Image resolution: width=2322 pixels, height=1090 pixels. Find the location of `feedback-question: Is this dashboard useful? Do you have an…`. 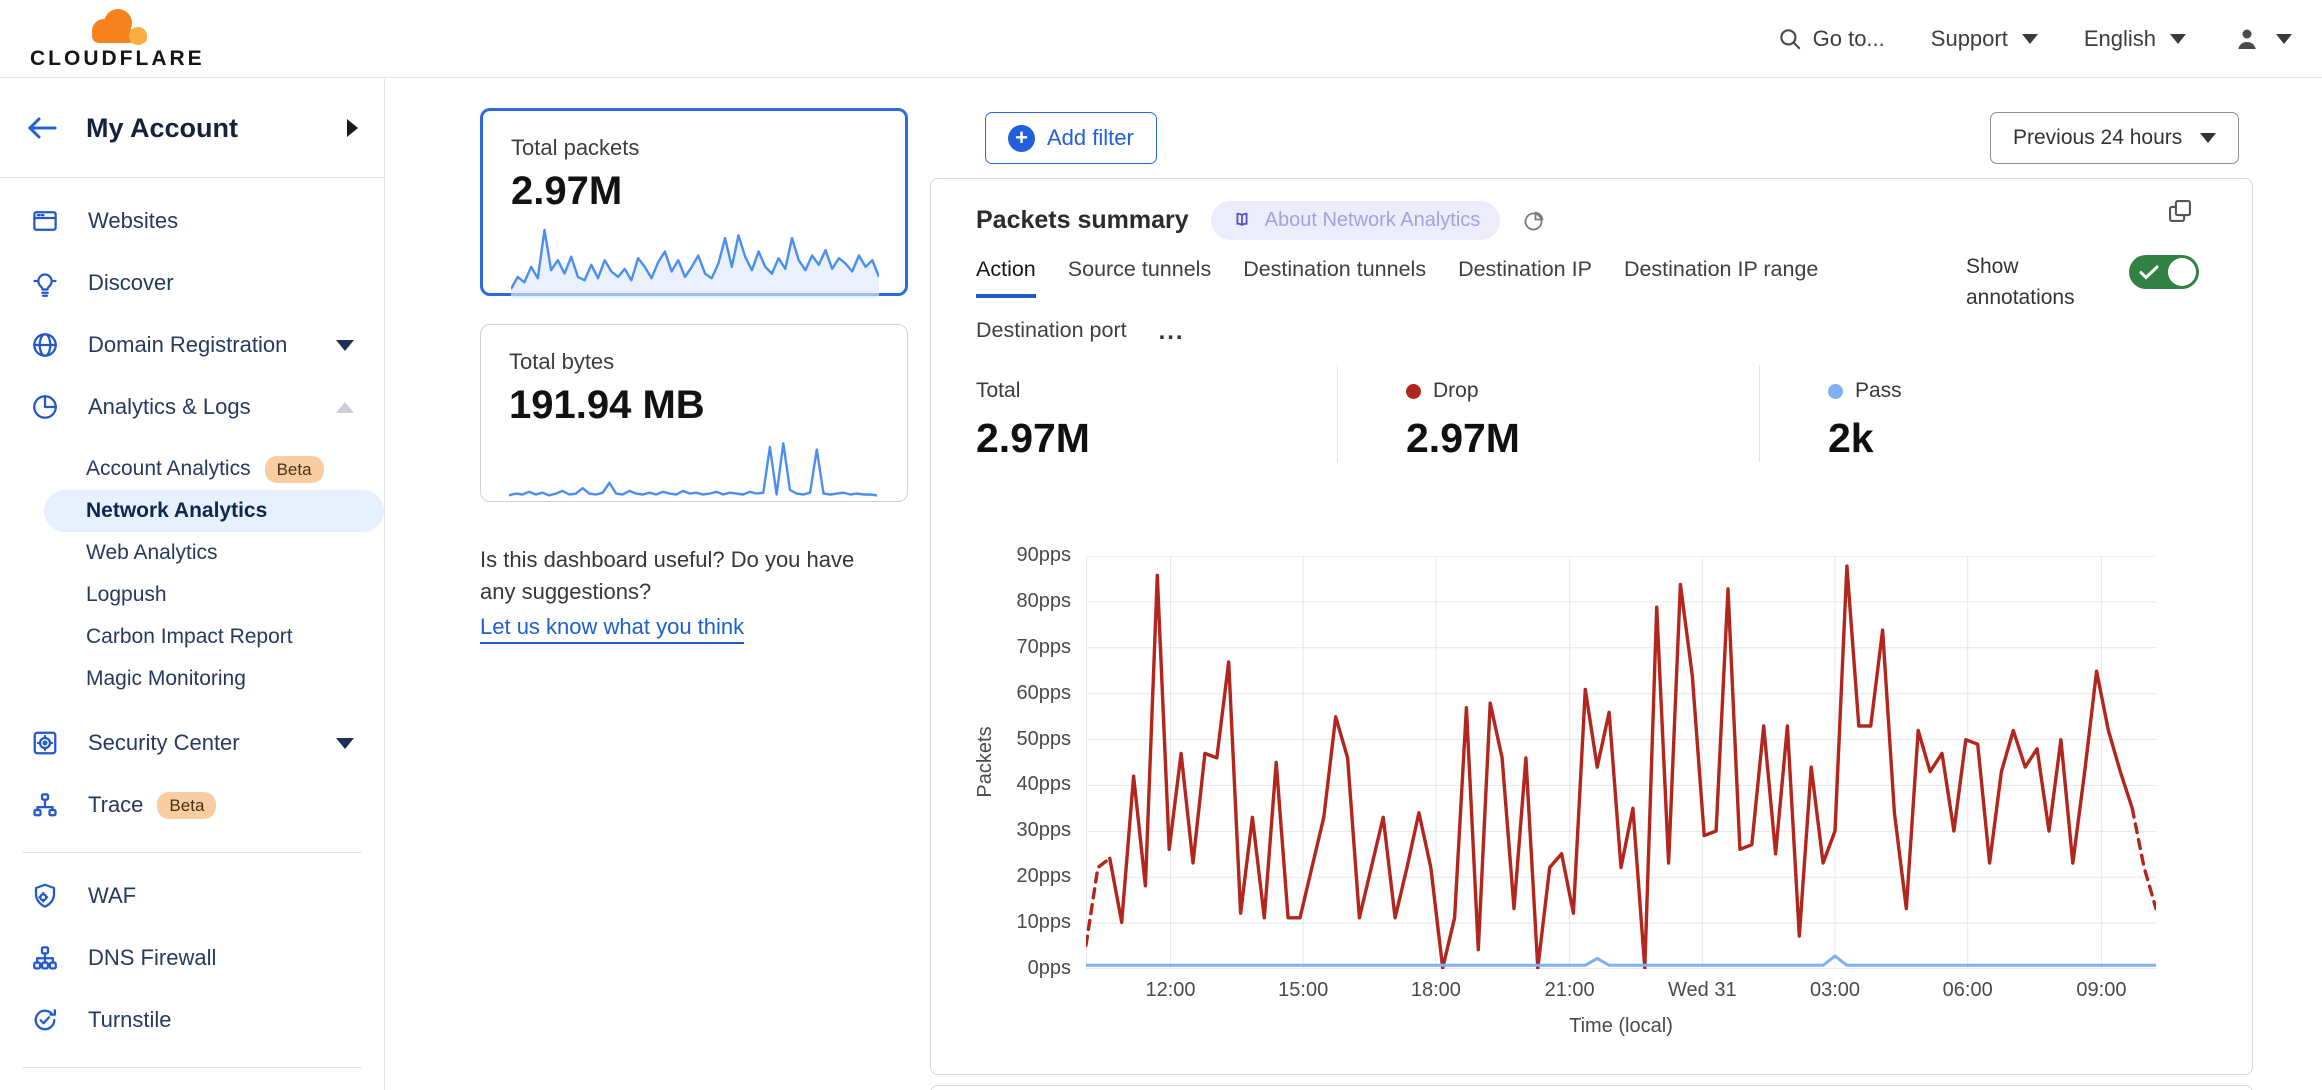

feedback-question: Is this dashboard useful? Do you have an… is located at coordinates (667, 575).